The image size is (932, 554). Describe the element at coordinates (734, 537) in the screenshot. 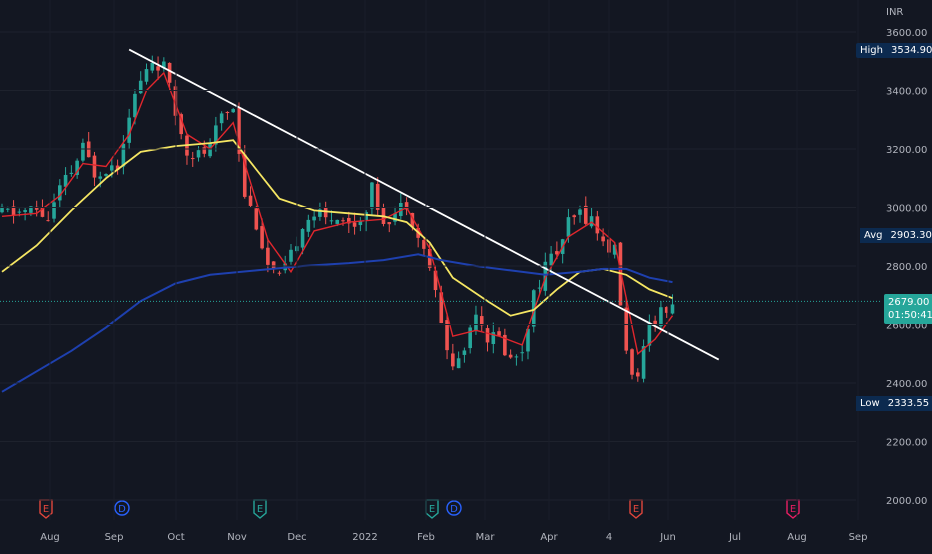

I see `time-tick-label: Jul` at that location.